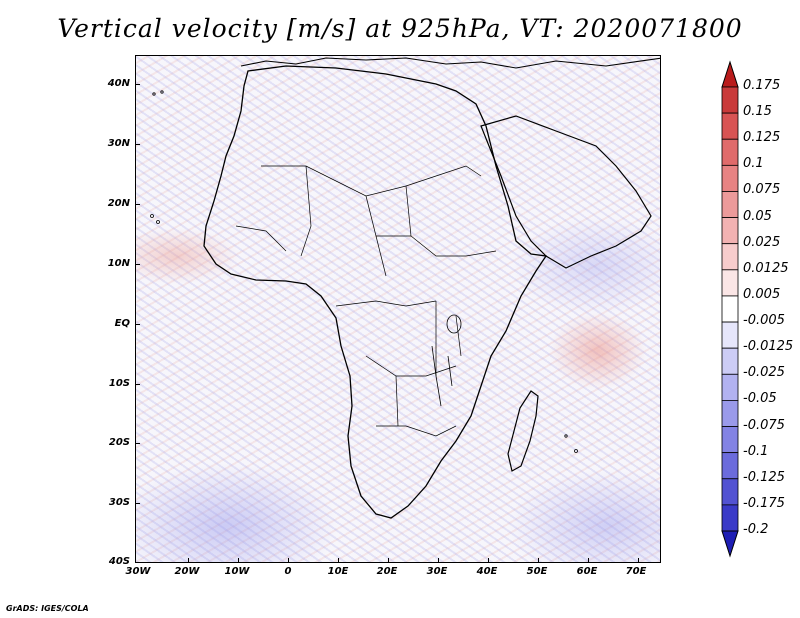  Describe the element at coordinates (760, 399) in the screenshot. I see `colorbar-label: -0.05` at that location.